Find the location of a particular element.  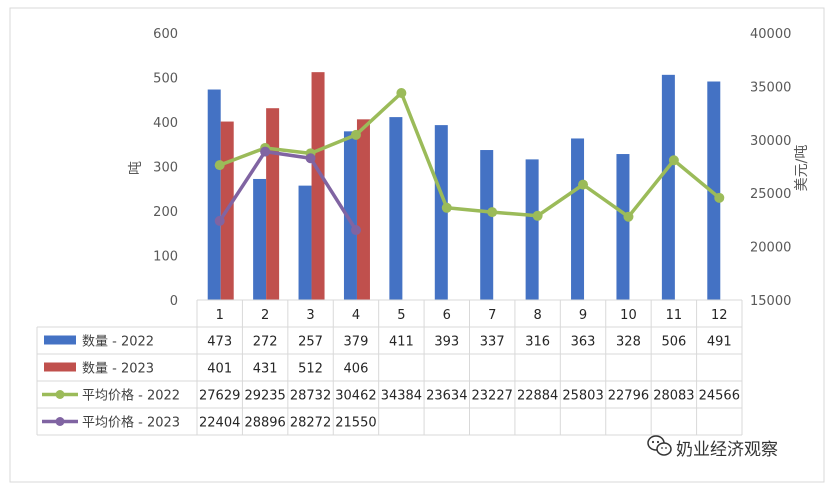

watermark: 奶业经济观察 is located at coordinates (712, 447).